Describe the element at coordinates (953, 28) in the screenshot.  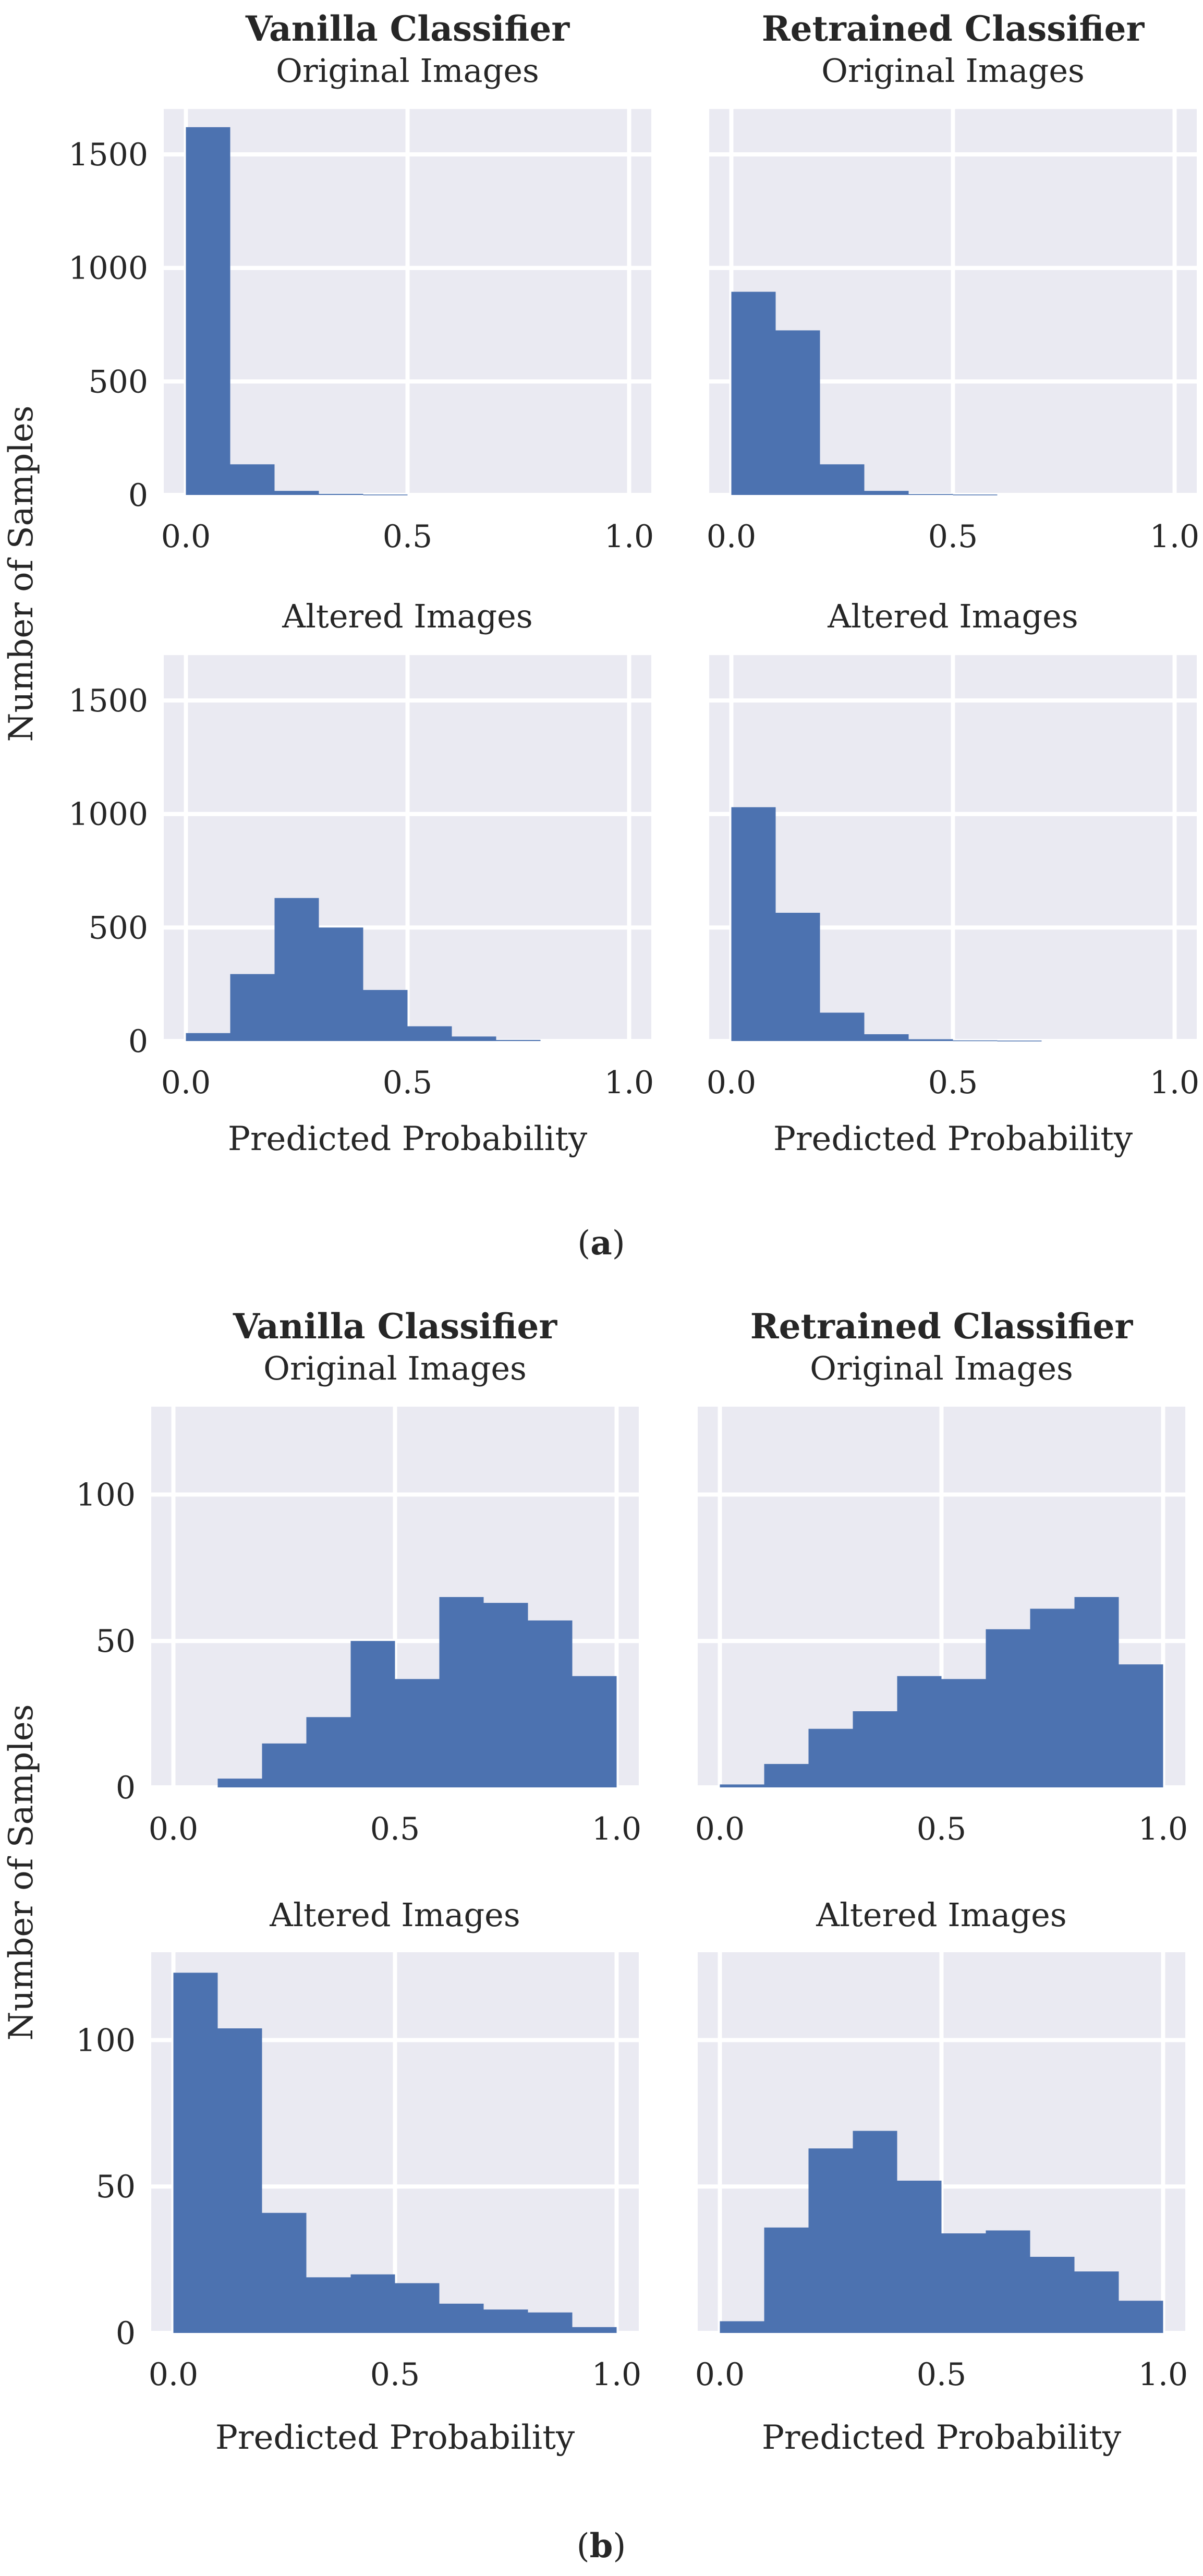
I see `column-title-retrained: Retrained Classifier` at that location.